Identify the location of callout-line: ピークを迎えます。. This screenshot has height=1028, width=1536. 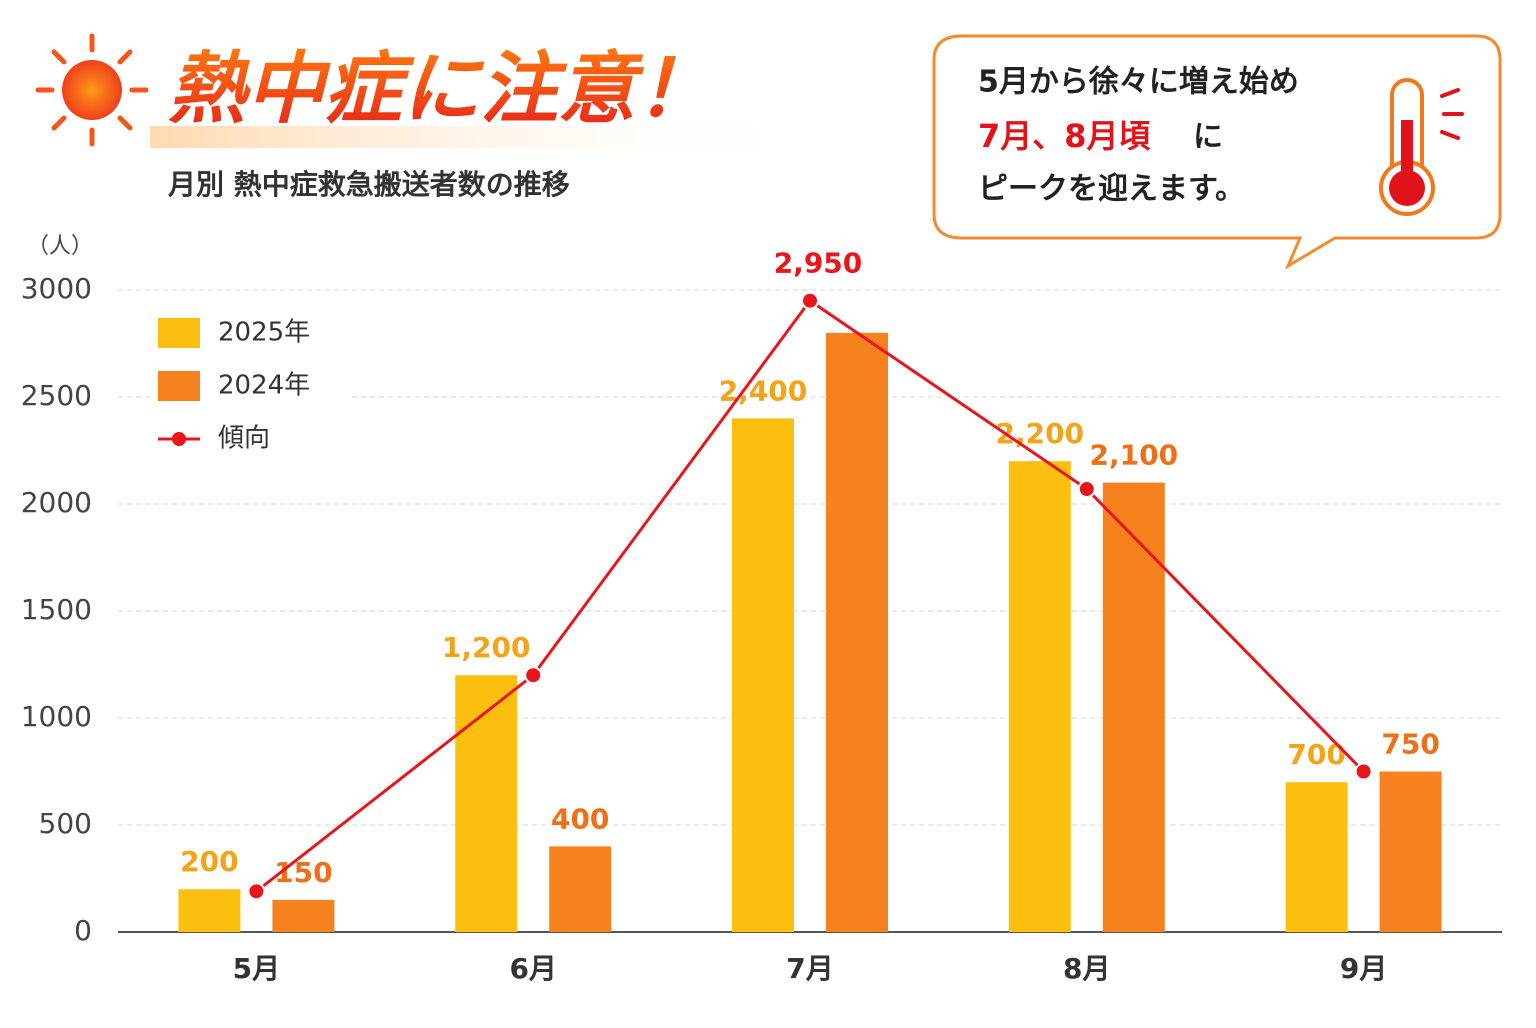
(1111, 189).